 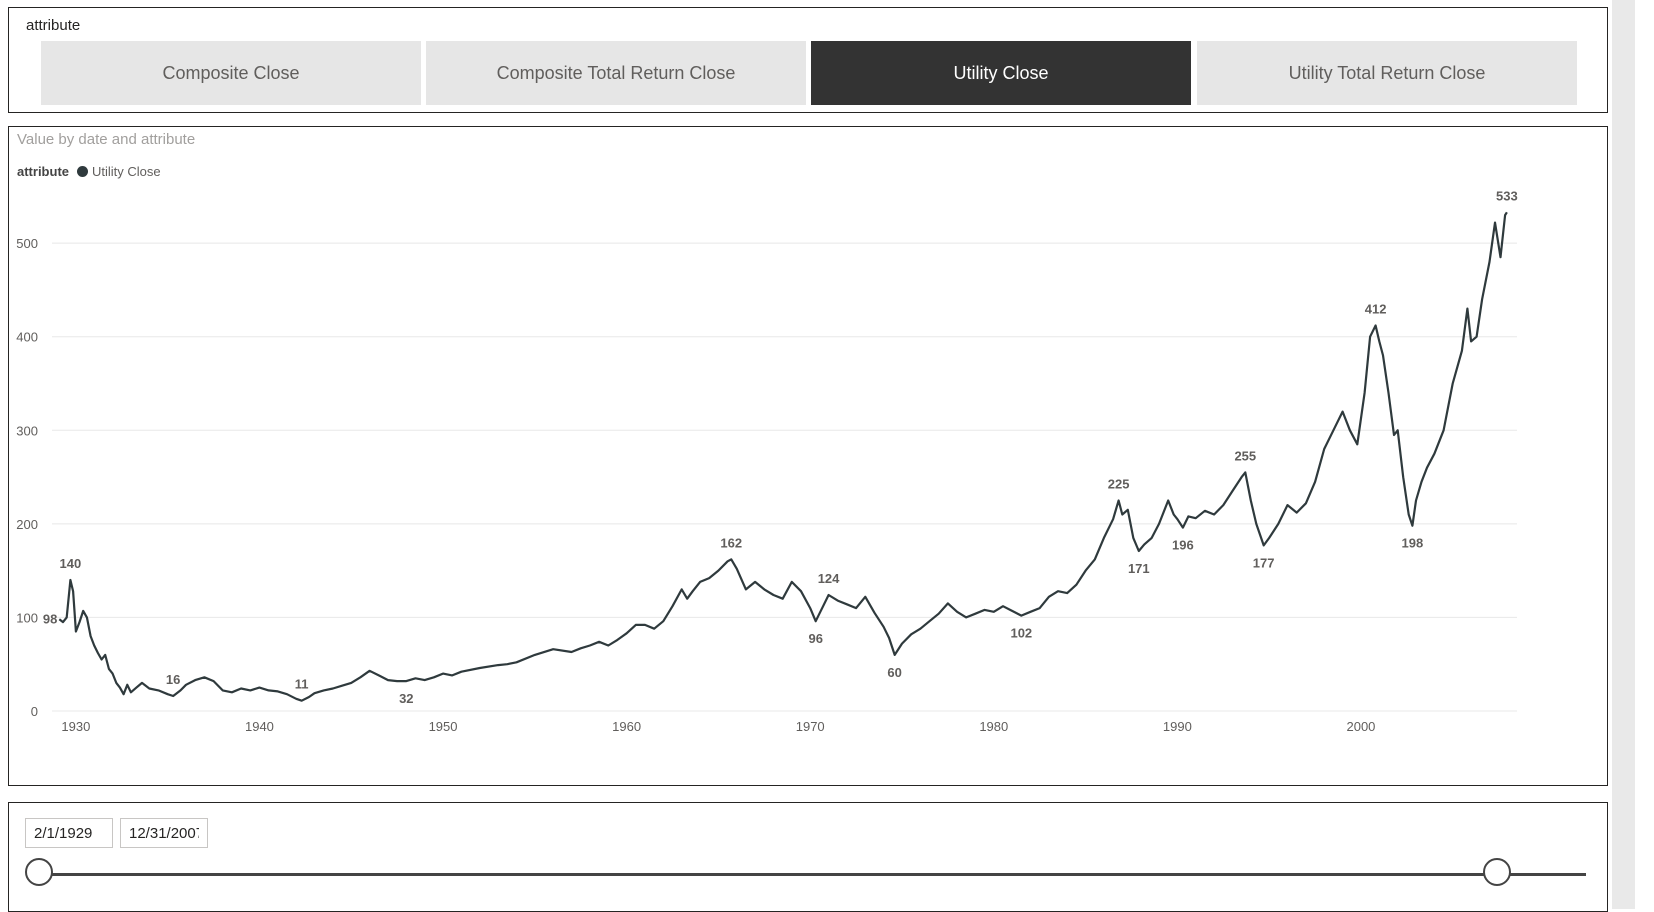 What do you see at coordinates (27, 524) in the screenshot?
I see `y-tick-label: 200` at bounding box center [27, 524].